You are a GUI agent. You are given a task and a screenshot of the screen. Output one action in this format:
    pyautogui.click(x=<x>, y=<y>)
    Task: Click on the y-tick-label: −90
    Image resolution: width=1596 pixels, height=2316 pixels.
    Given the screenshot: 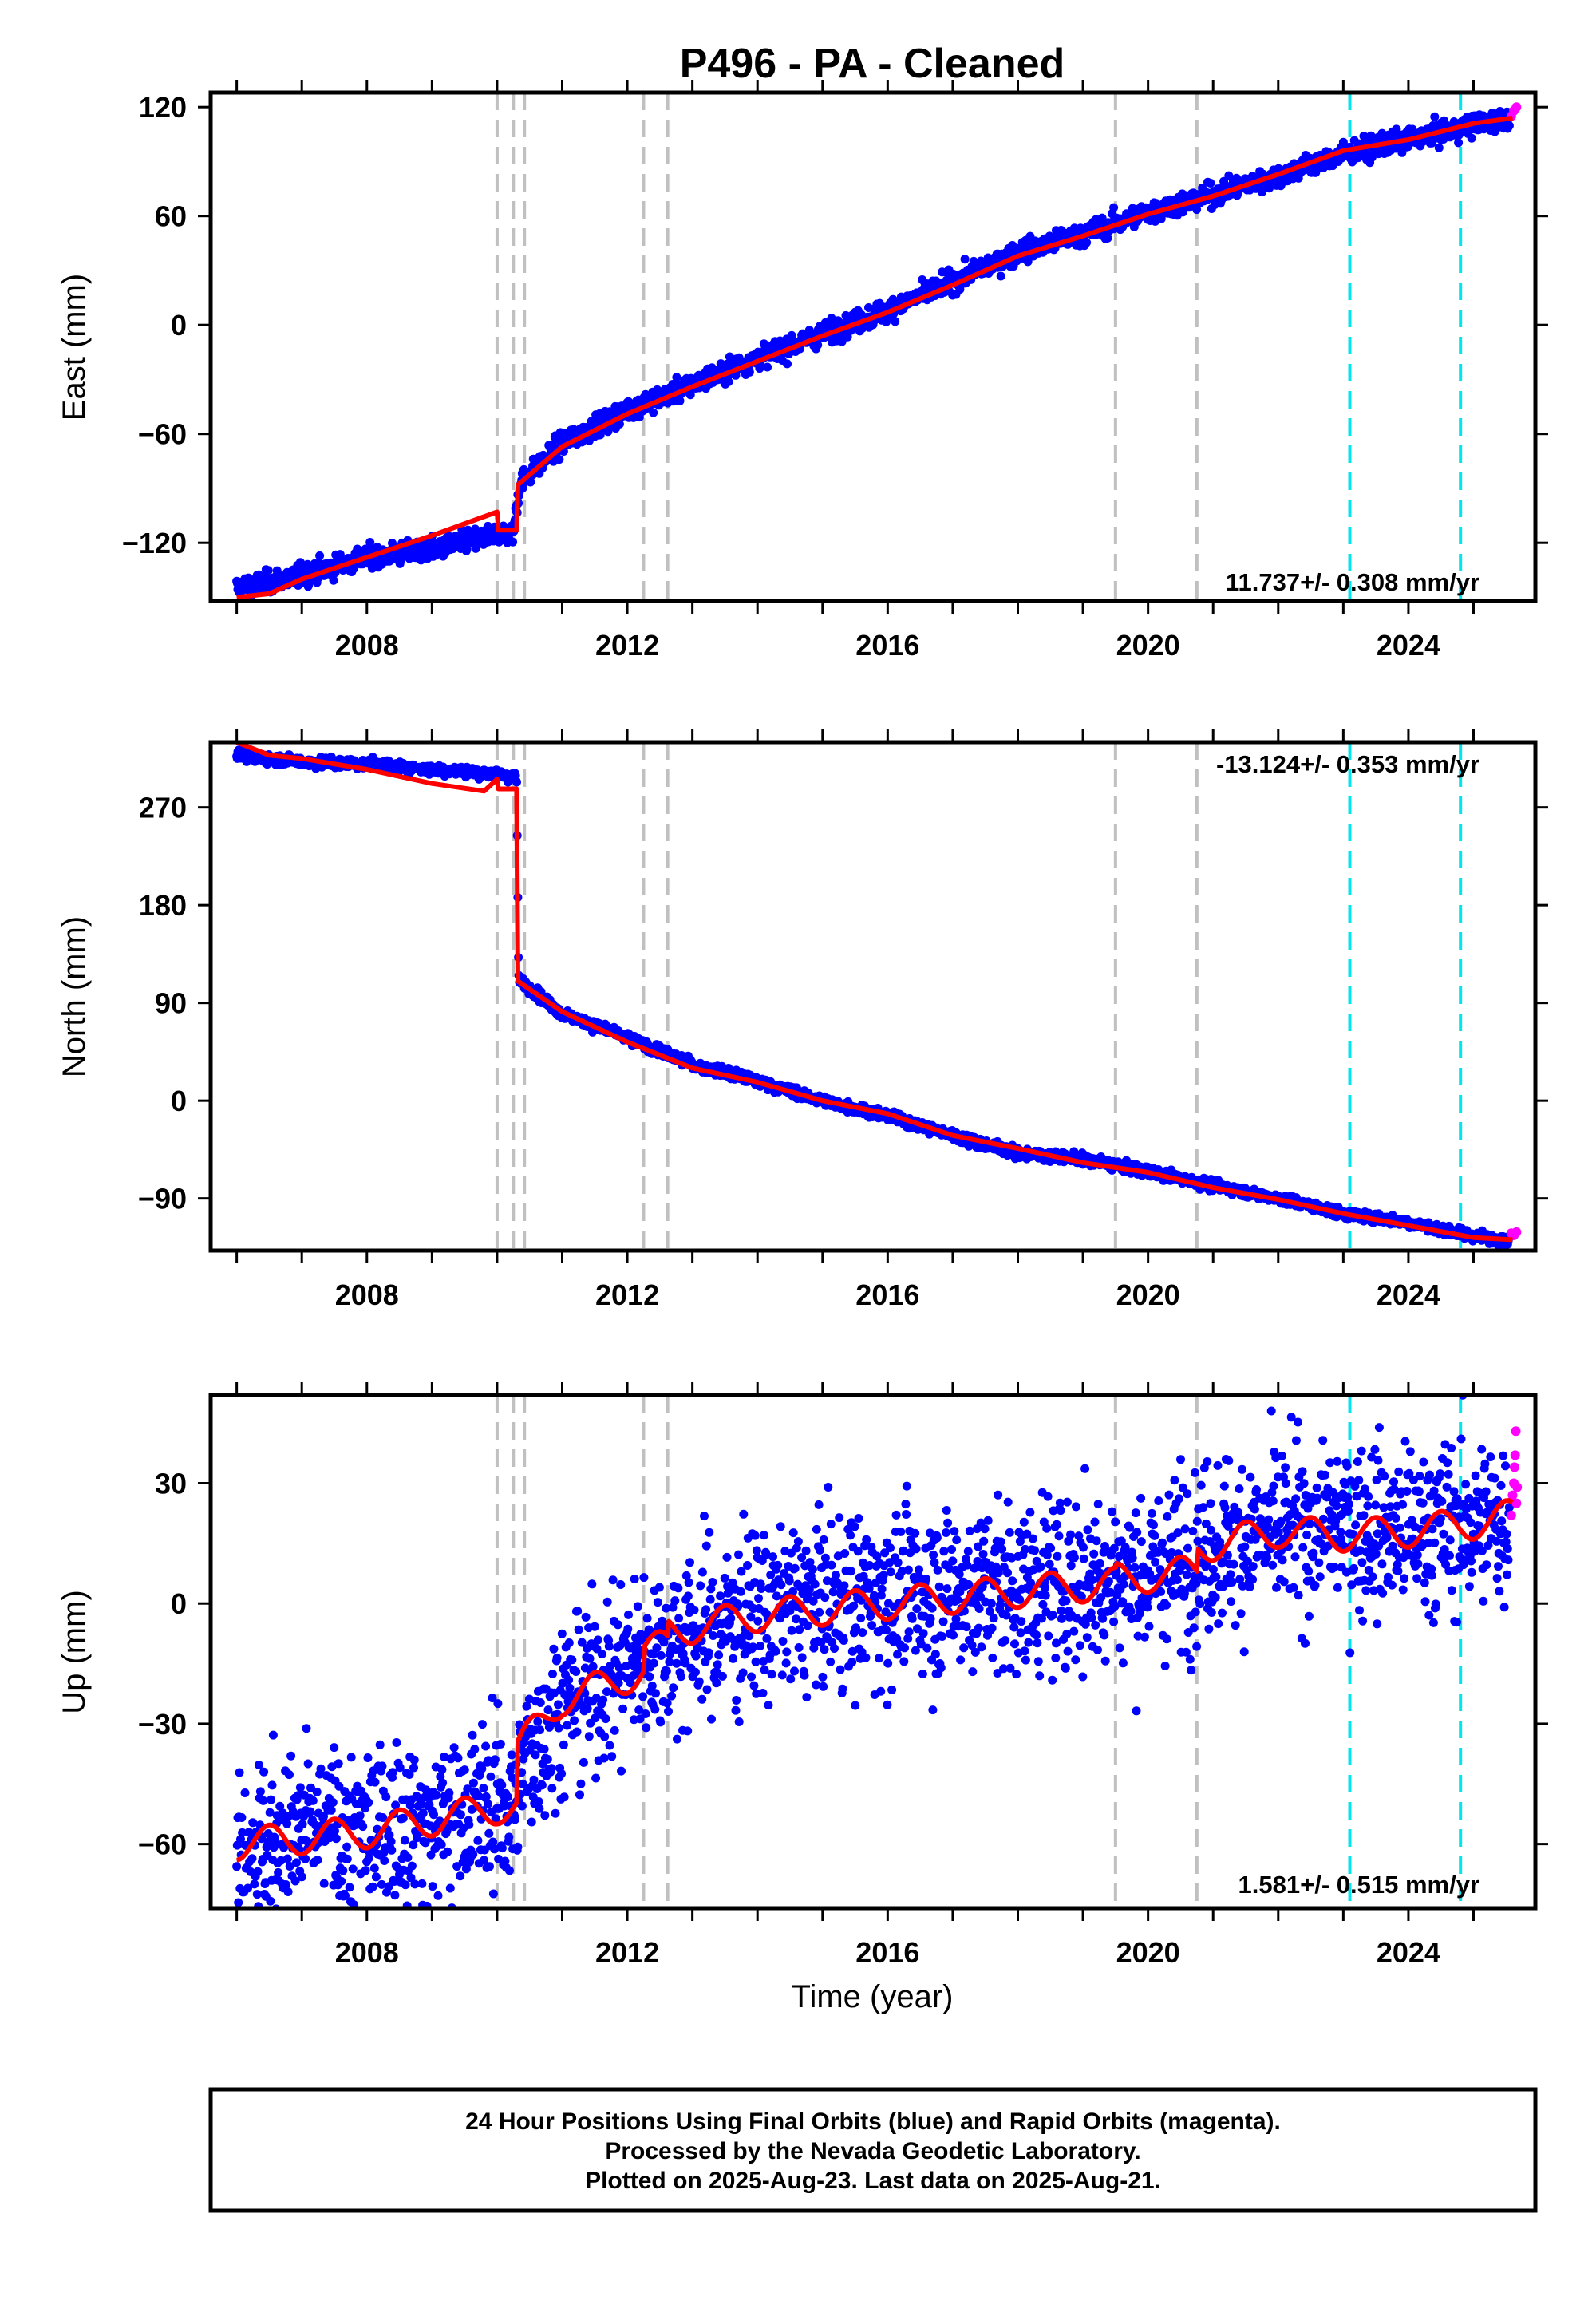 What is the action you would take?
    pyautogui.click(x=162, y=1199)
    